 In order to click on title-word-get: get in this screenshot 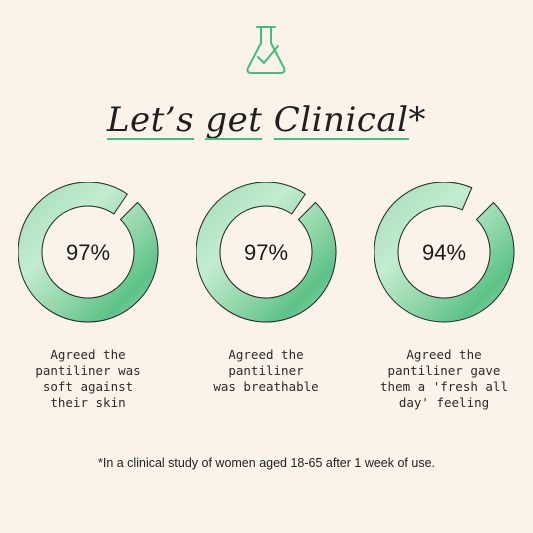, I will do `click(234, 120)`.